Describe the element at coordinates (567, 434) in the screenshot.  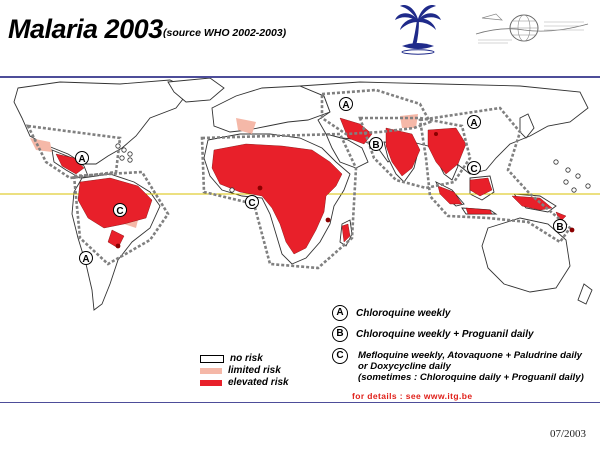
I see `footer-date: 07/2003` at that location.